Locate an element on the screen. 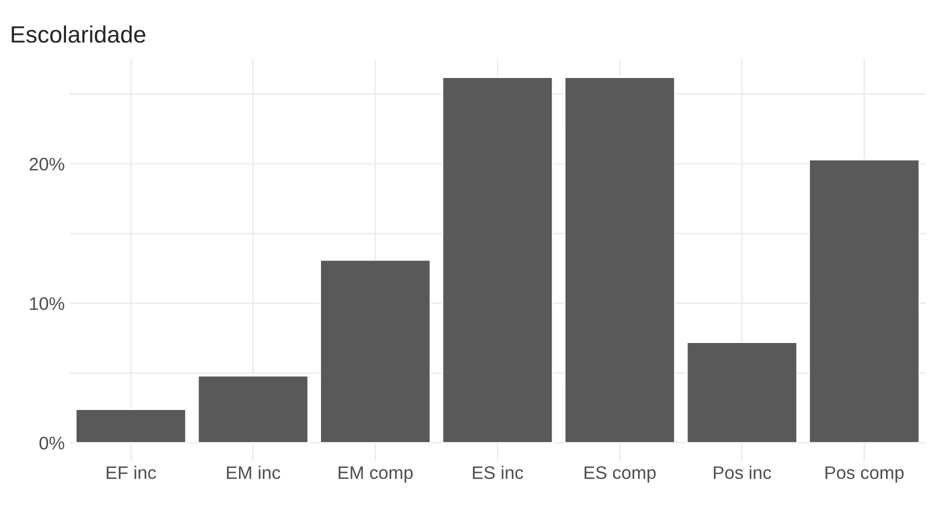  x-tick-label: EF inc is located at coordinates (131, 473).